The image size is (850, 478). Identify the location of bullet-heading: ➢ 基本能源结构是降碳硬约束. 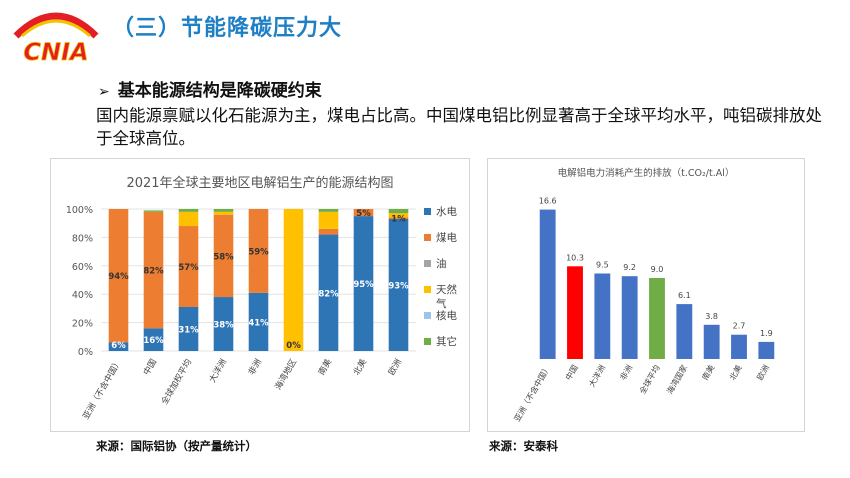
(210, 88).